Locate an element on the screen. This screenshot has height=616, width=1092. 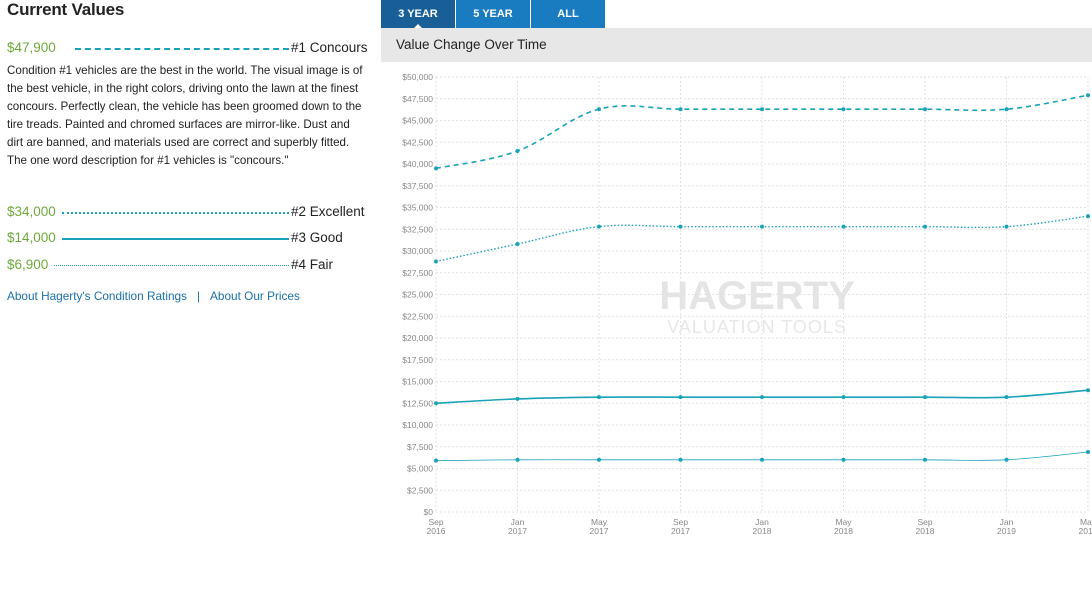
tab-5-year: 5 YEAR is located at coordinates (493, 14).